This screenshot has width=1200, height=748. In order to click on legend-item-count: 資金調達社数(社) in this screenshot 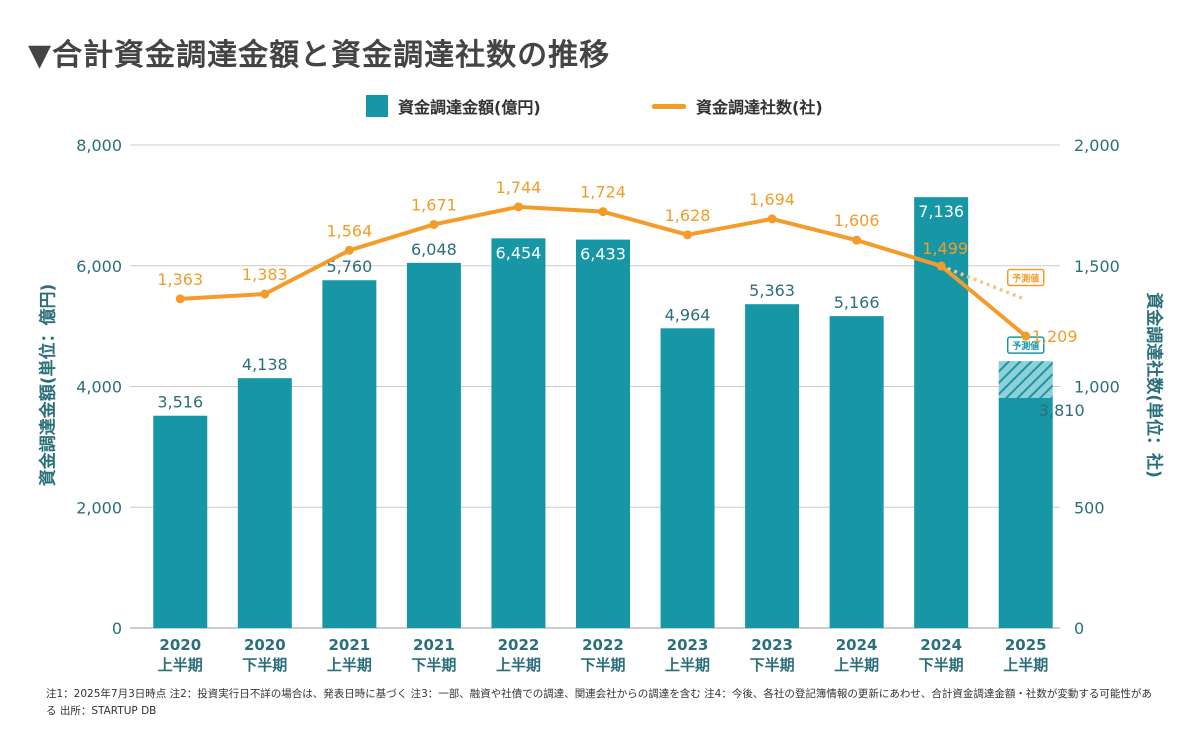, I will do `click(737, 106)`.